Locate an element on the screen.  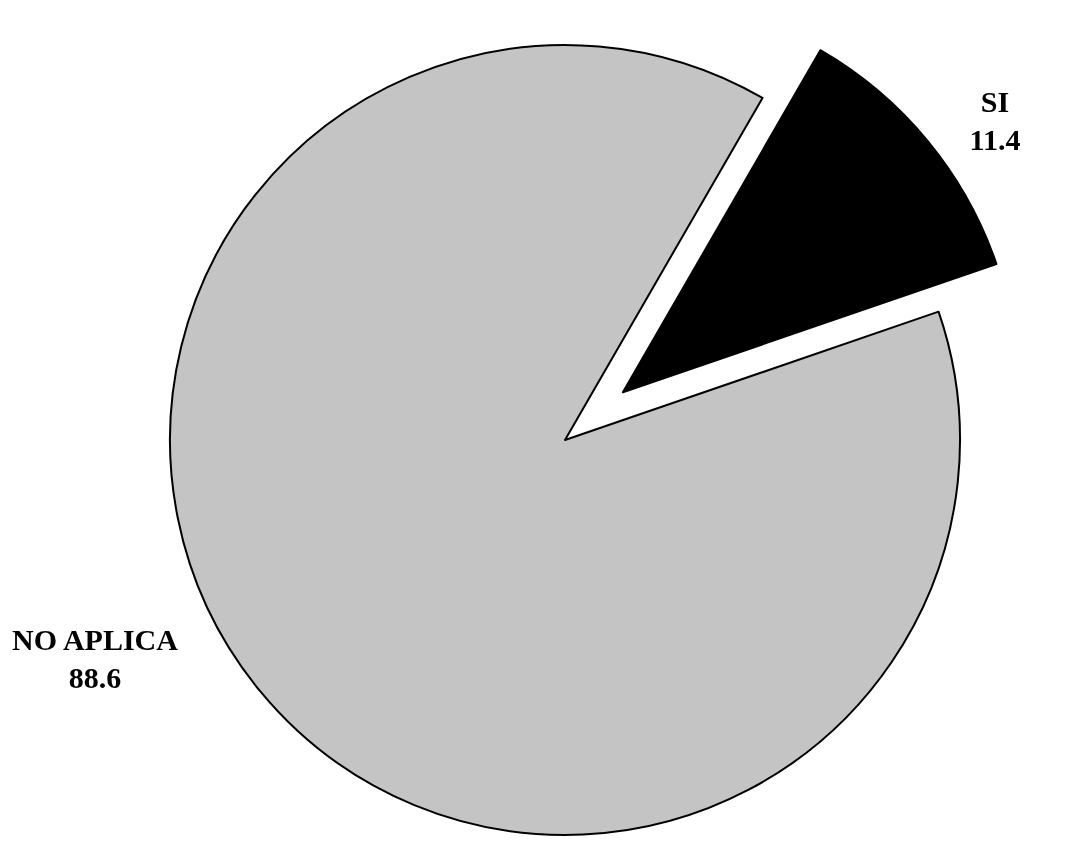
data-label: 11.4 is located at coordinates (995, 139).